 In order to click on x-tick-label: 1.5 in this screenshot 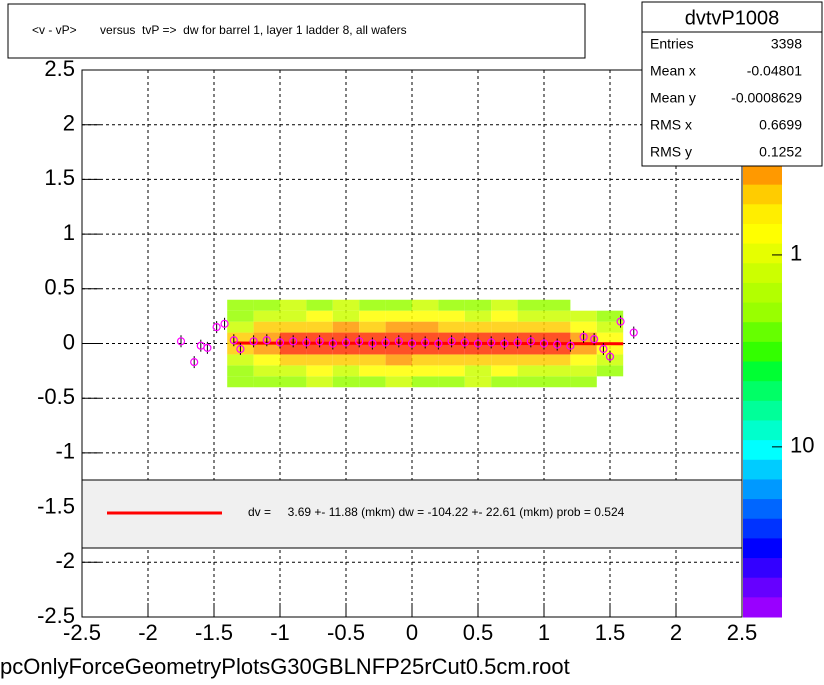, I will do `click(610, 632)`.